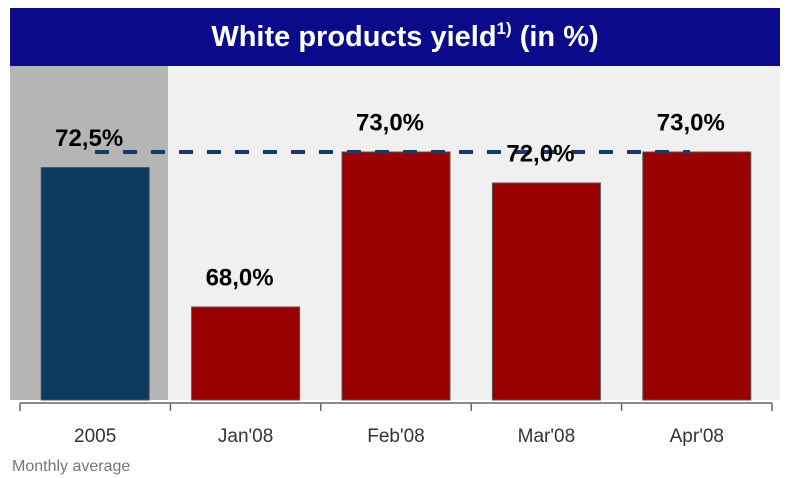 The width and height of the screenshot is (791, 478). Describe the element at coordinates (95, 436) in the screenshot. I see `x-tick-label: 2005` at that location.